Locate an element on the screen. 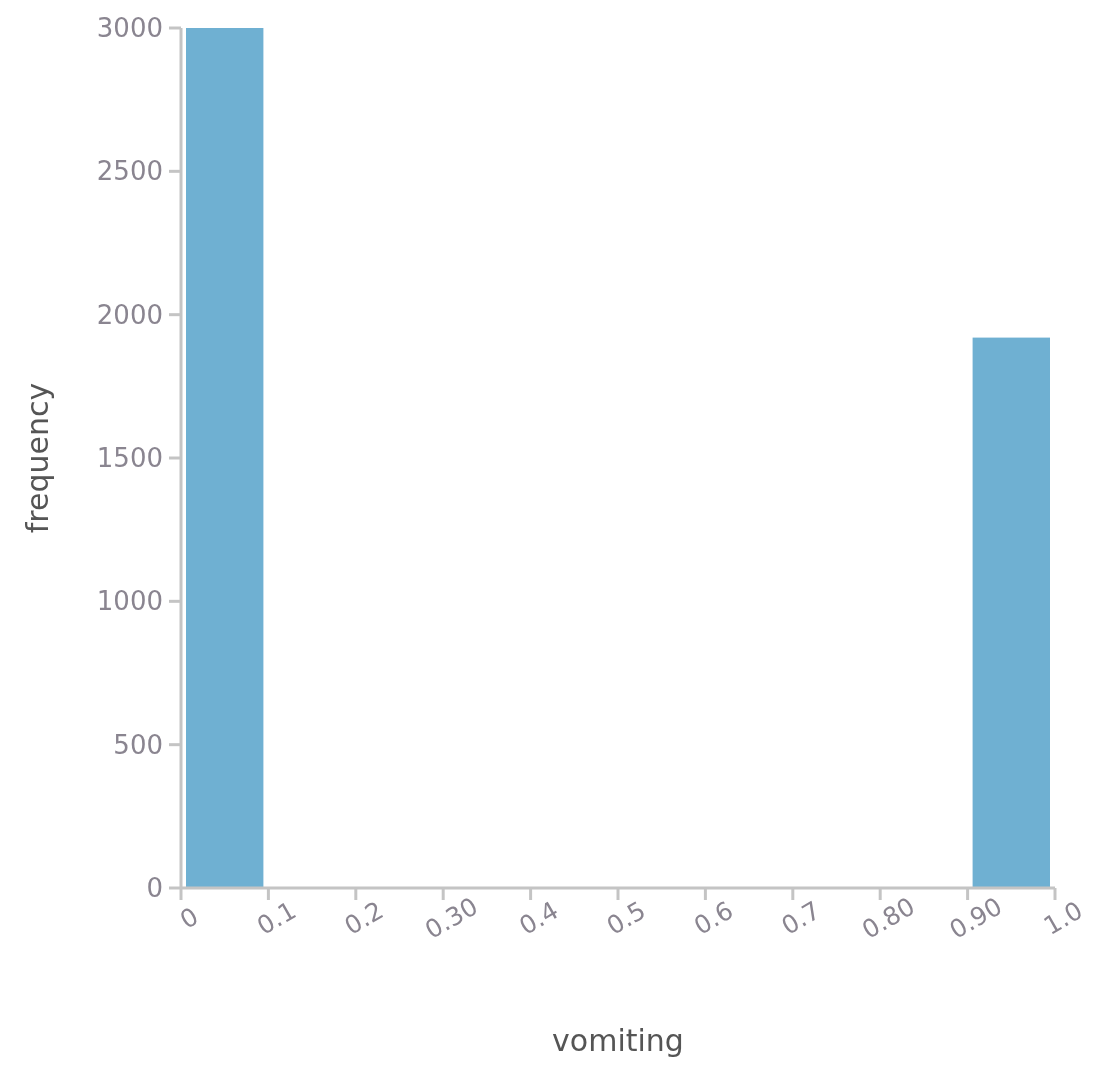 The width and height of the screenshot is (1108, 1079). y-tick-label: 500 is located at coordinates (138, 744).